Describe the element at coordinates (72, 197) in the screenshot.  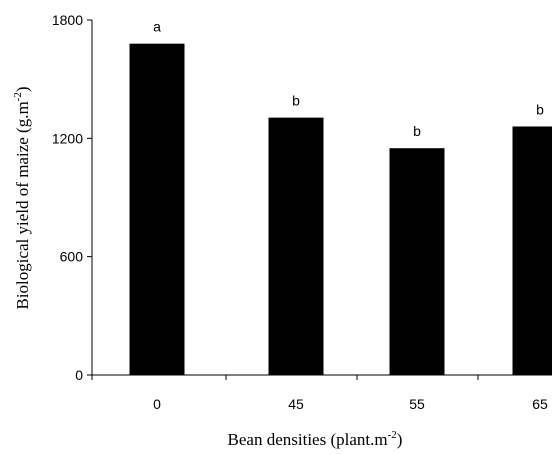
I see `y-ticks-group: 0 600 1200 1800` at that location.